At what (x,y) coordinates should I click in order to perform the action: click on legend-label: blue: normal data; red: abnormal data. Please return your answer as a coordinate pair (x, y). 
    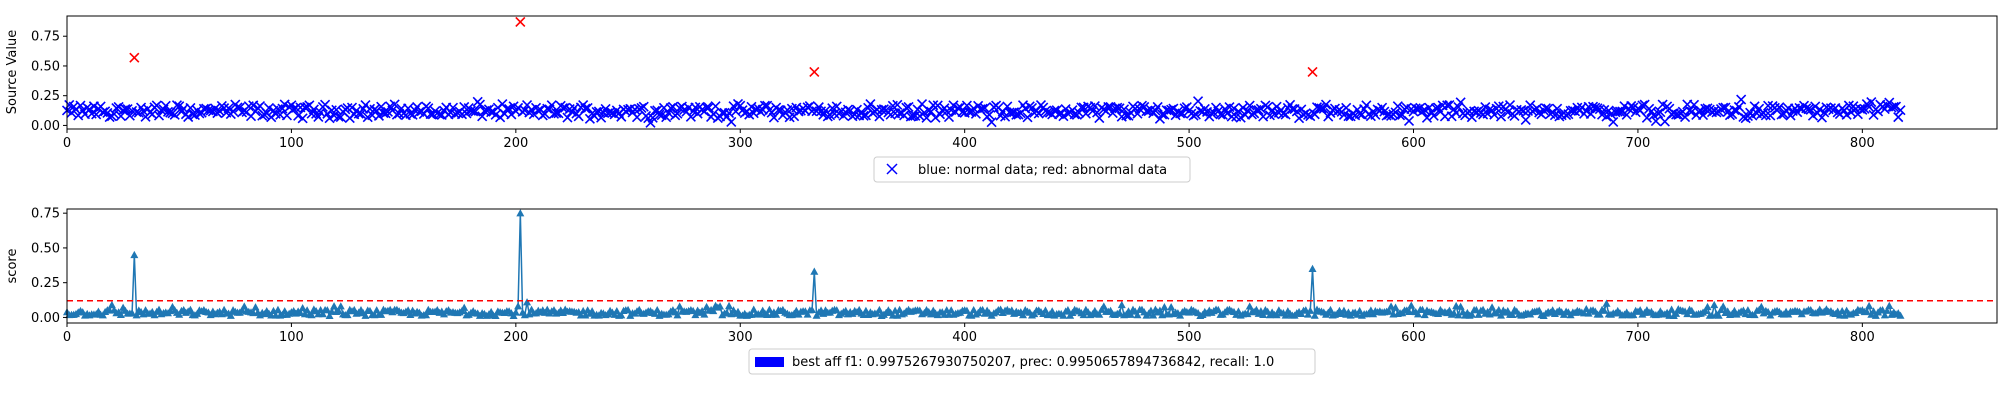
    Looking at the image, I should click on (1042, 170).